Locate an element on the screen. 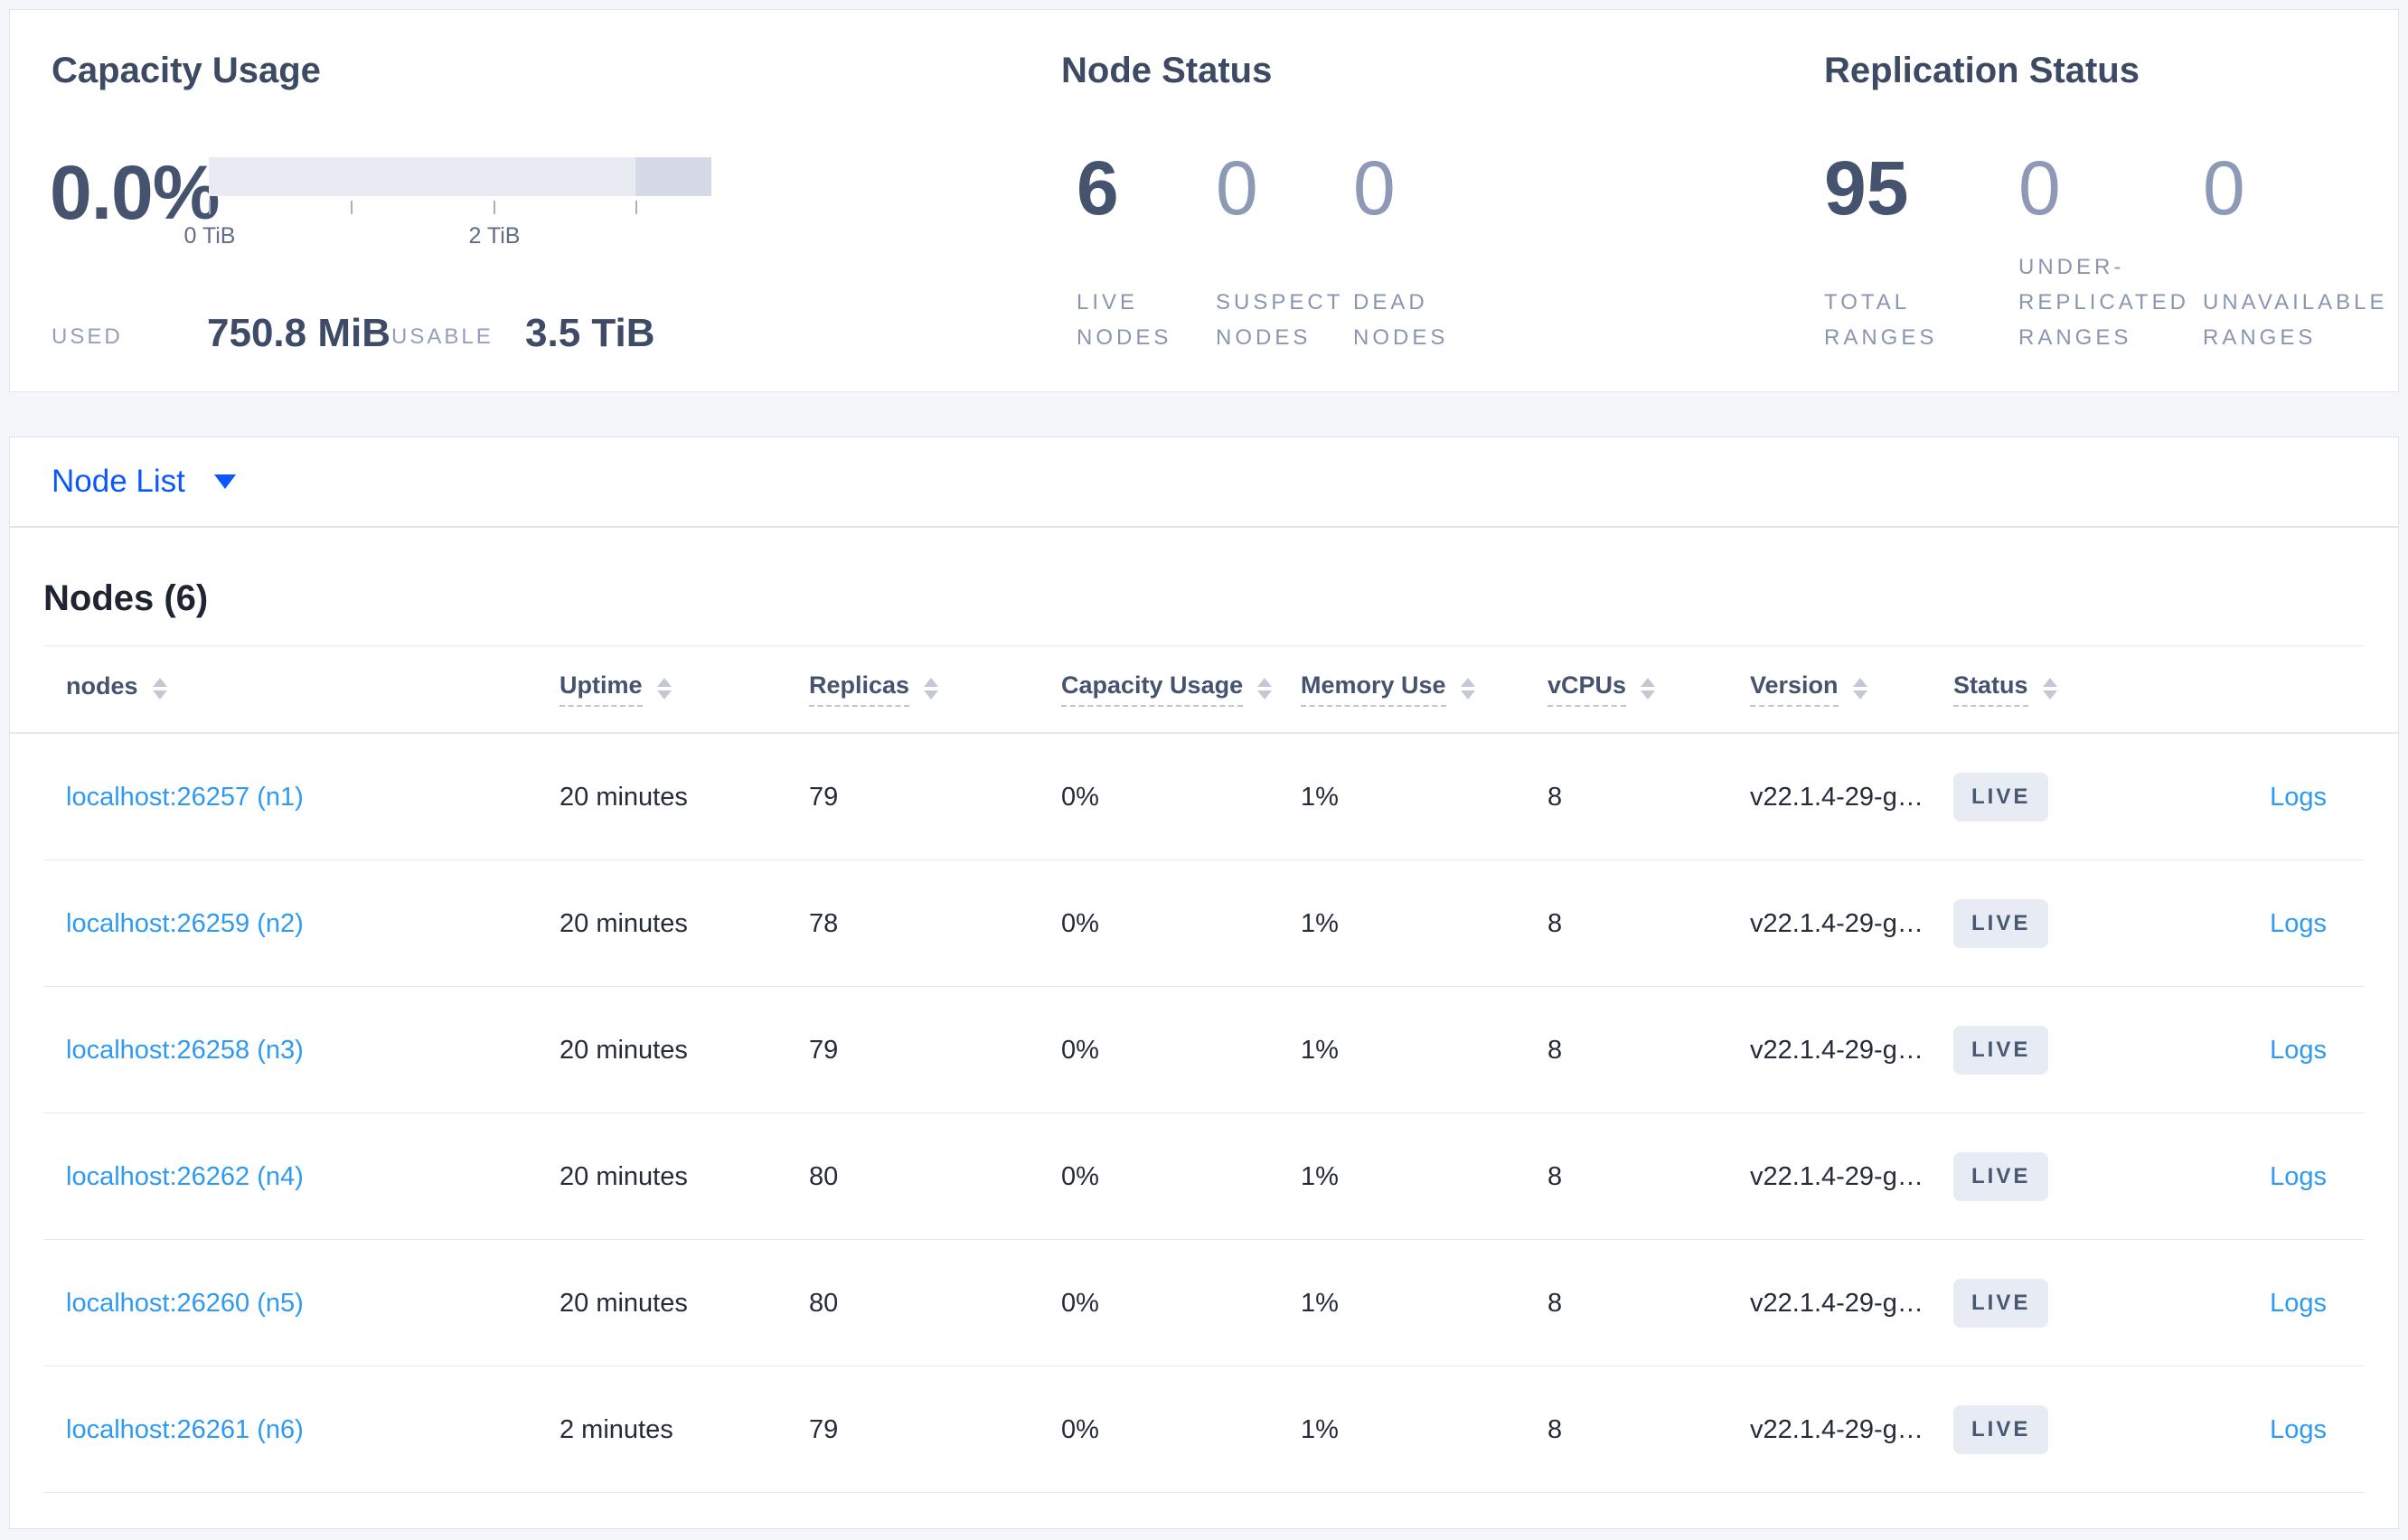 The height and width of the screenshot is (1540, 2408). replication-status-title: Replication Status is located at coordinates (1982, 70).